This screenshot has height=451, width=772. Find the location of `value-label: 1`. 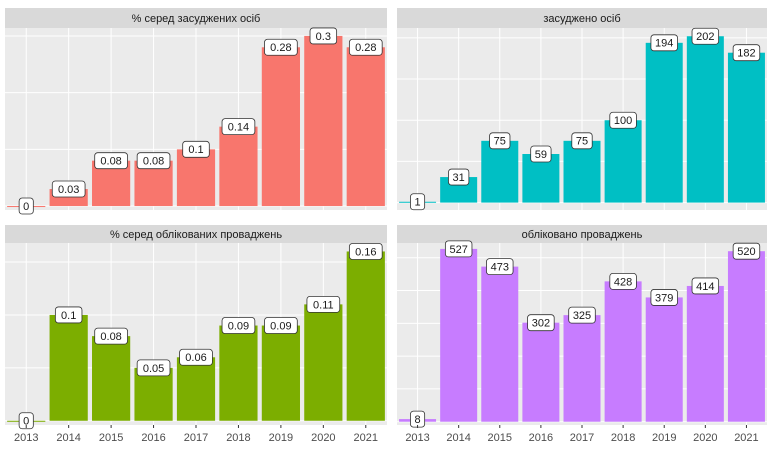

value-label: 1 is located at coordinates (417, 203).